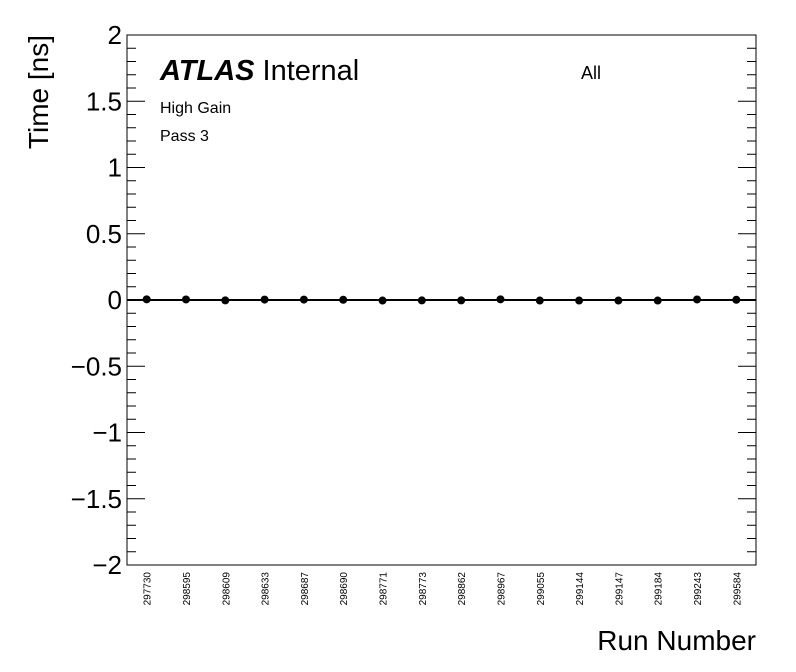  Describe the element at coordinates (659, 589) in the screenshot. I see `x-tick-label: 299184` at that location.